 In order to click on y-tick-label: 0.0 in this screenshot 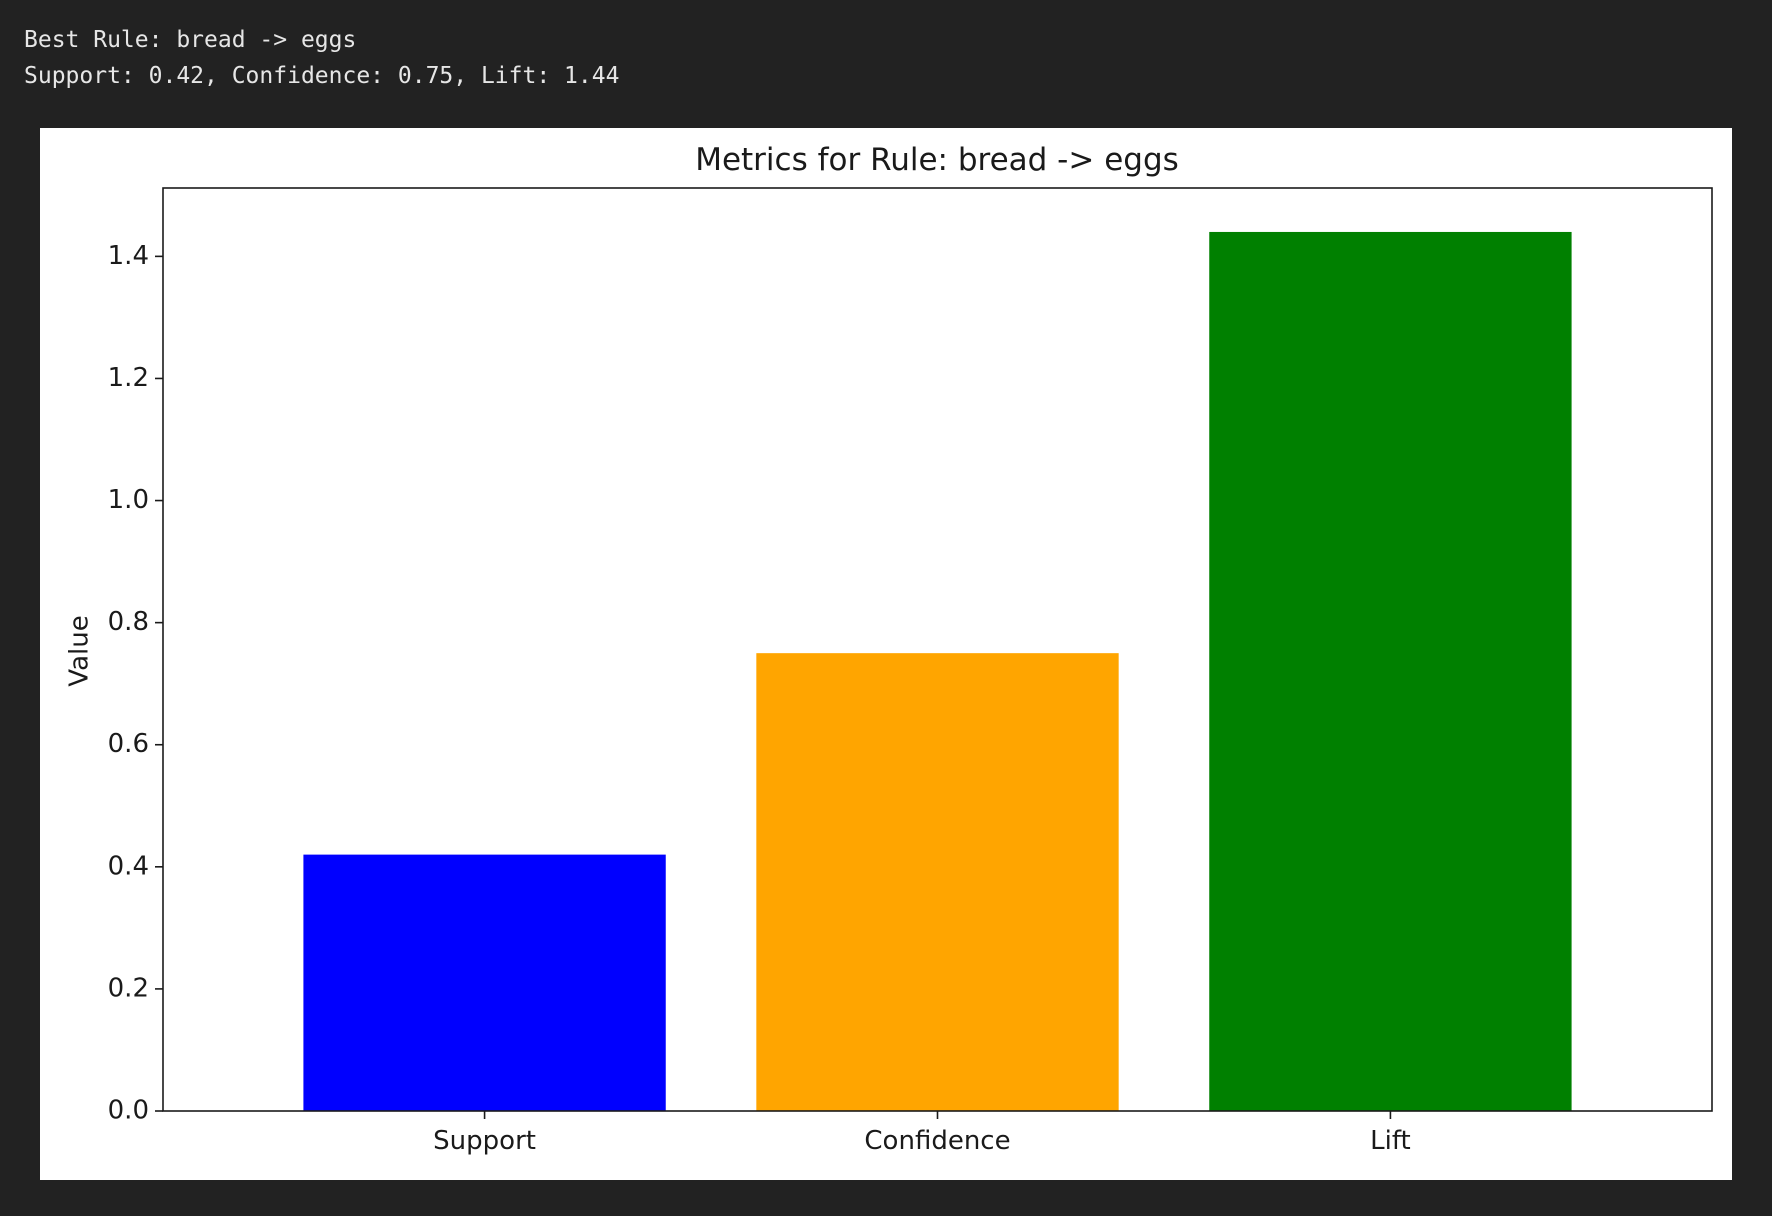, I will do `click(128, 1111)`.